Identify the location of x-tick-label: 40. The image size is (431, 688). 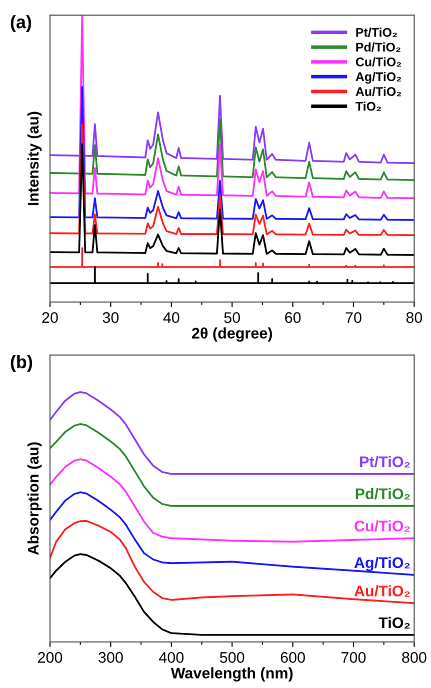
(171, 317).